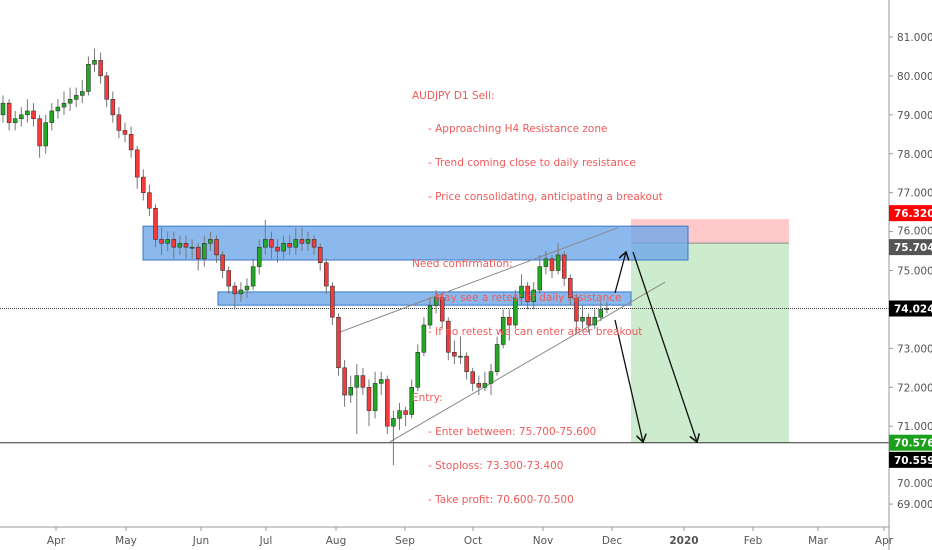 Image resolution: width=932 pixels, height=550 pixels. Describe the element at coordinates (913, 310) in the screenshot. I see `price-tag-74.024: 74.024` at that location.